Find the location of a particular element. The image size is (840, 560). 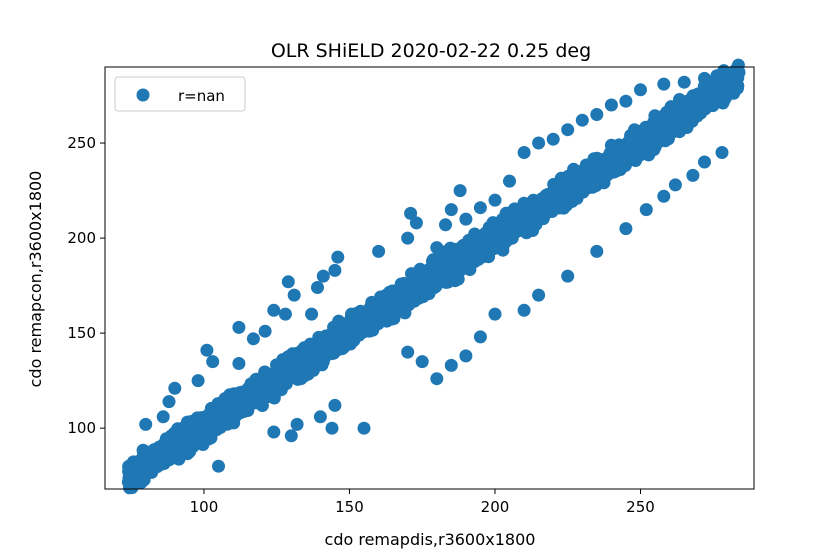

x-tick-label: 100 is located at coordinates (204, 507).